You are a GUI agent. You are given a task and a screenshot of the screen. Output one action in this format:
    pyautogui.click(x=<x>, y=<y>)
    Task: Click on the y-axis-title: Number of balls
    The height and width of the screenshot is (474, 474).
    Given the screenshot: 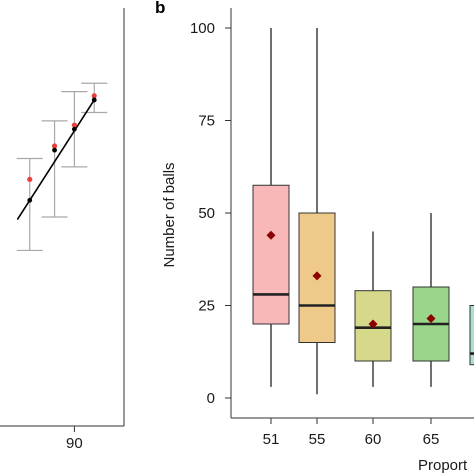 What is the action you would take?
    pyautogui.click(x=169, y=214)
    